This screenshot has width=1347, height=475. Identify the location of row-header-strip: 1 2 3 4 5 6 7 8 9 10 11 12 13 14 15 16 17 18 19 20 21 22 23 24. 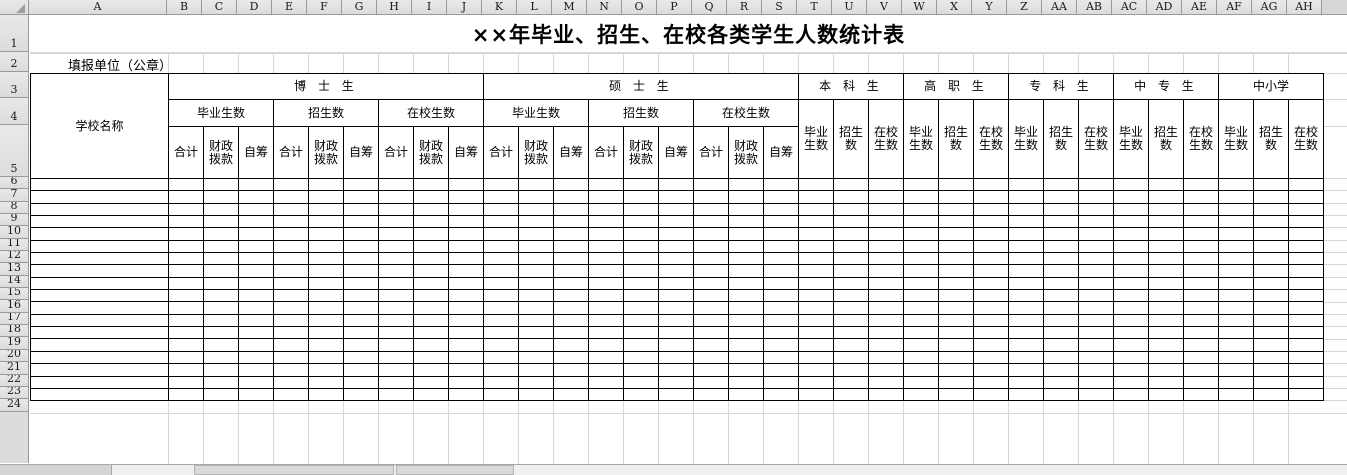
(14, 239).